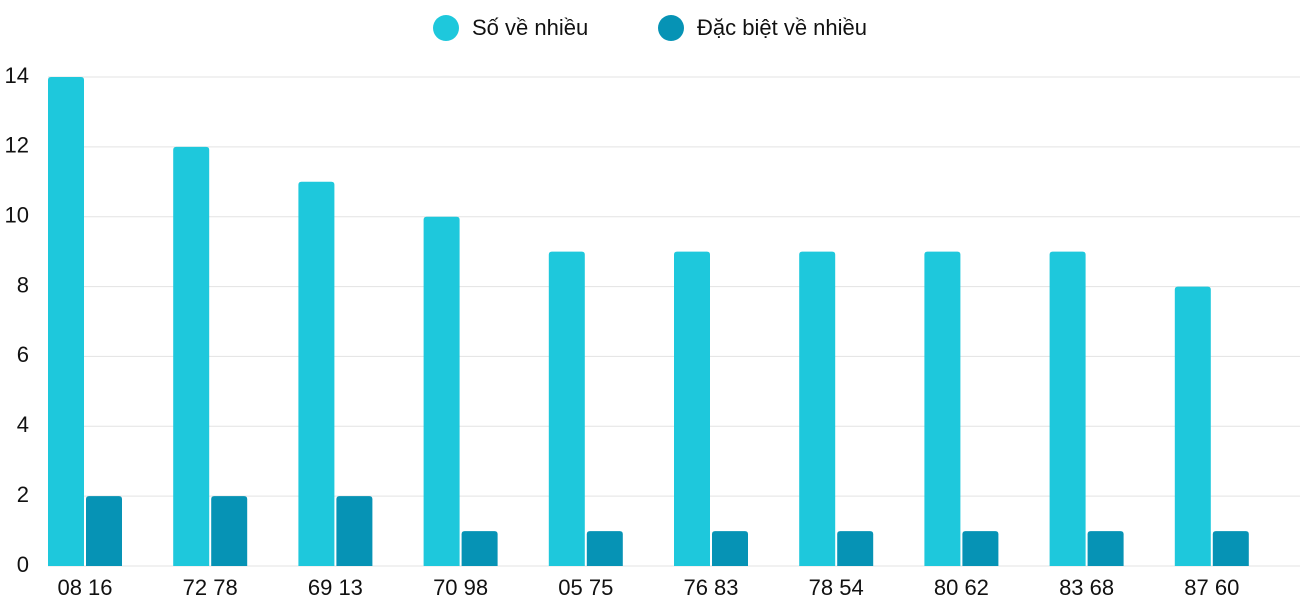 Image resolution: width=1300 pixels, height=605 pixels. What do you see at coordinates (210, 587) in the screenshot?
I see `x-tick-label: 72 78` at bounding box center [210, 587].